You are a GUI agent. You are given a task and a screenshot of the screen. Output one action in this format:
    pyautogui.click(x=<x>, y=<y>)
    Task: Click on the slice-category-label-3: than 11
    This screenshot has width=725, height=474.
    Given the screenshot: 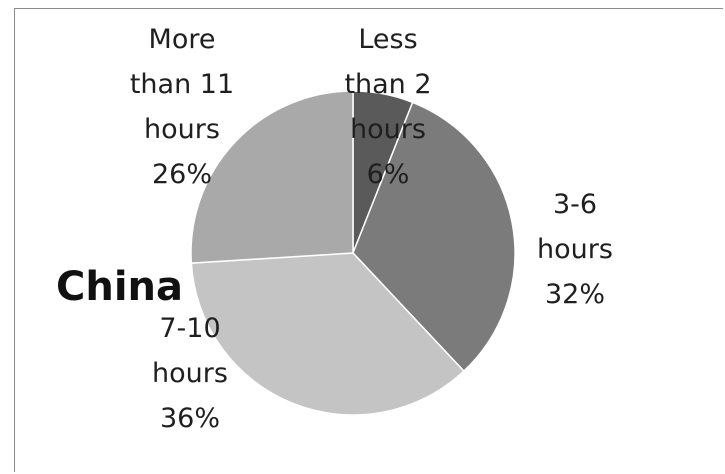 What is the action you would take?
    pyautogui.click(x=182, y=84)
    